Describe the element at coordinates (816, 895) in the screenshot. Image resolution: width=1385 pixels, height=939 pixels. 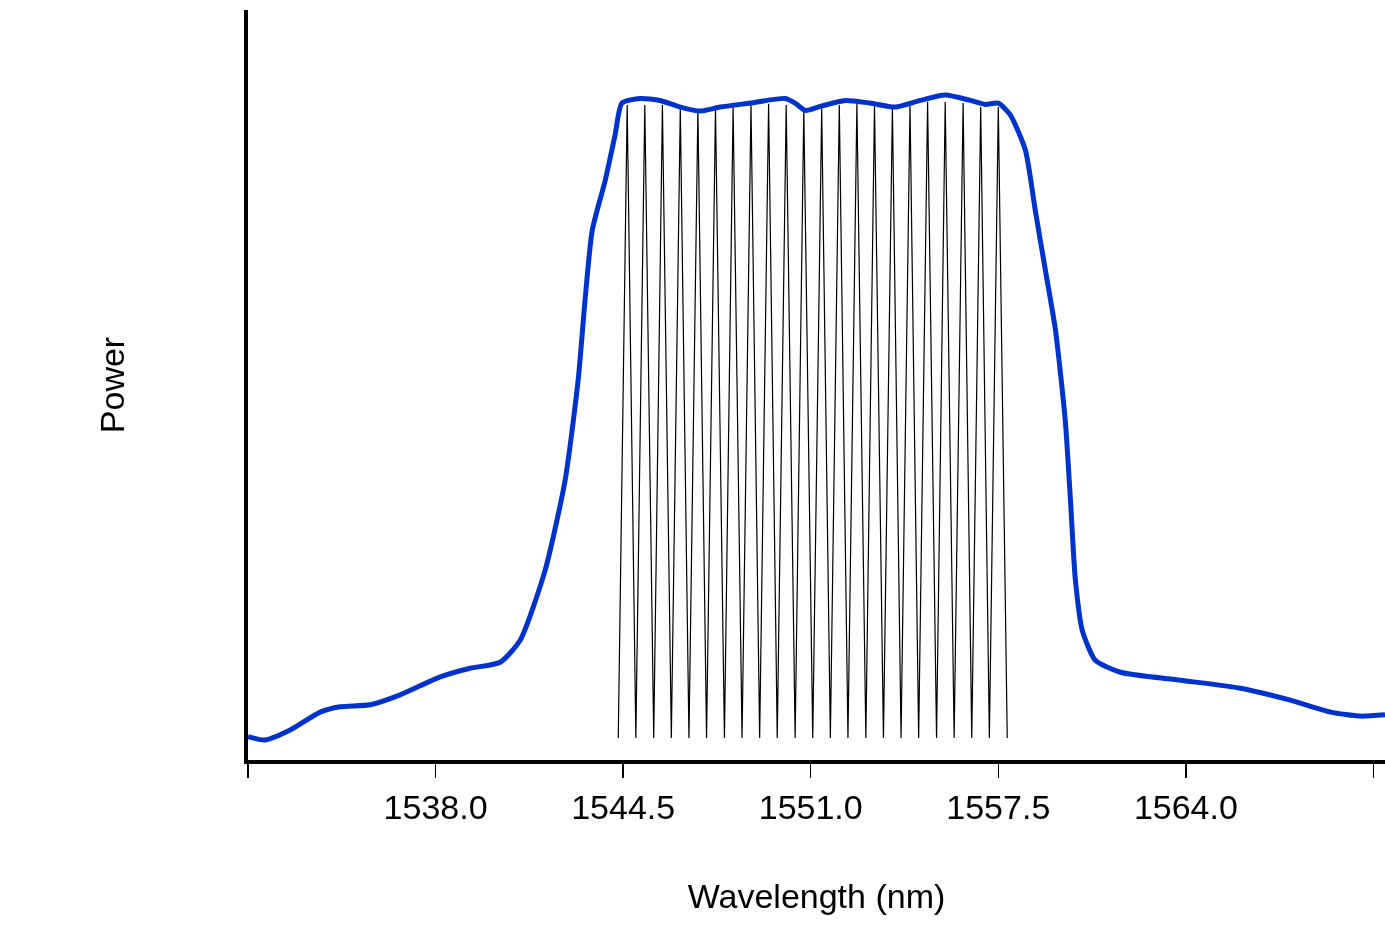
I see `x-axis-title: Wavelength (nm)` at that location.